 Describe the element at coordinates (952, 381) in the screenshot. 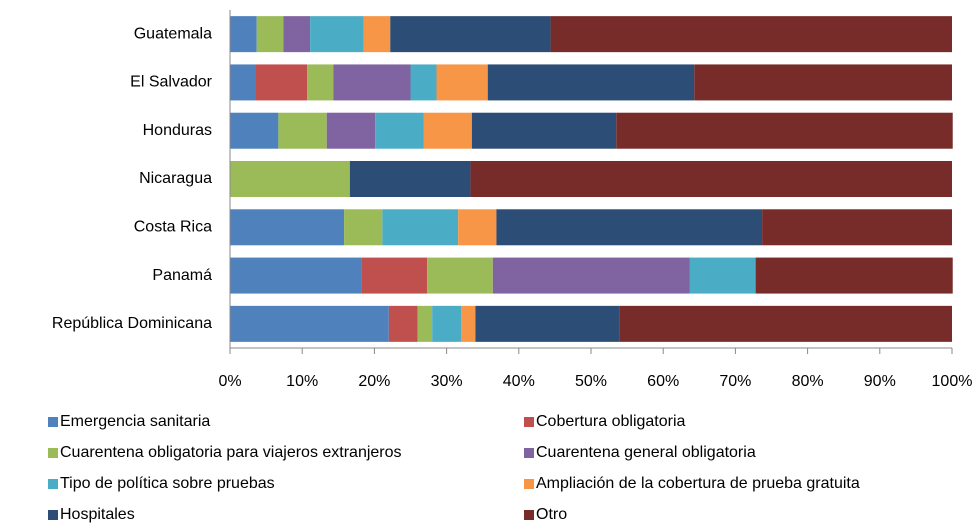

I see `x-tick-label: 100%` at that location.